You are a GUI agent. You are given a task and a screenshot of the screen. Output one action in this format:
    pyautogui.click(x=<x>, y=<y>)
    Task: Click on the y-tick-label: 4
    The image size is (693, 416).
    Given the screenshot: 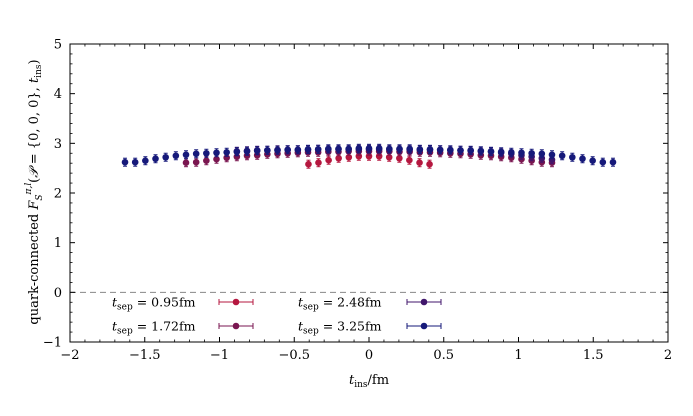 What is the action you would take?
    pyautogui.click(x=58, y=94)
    